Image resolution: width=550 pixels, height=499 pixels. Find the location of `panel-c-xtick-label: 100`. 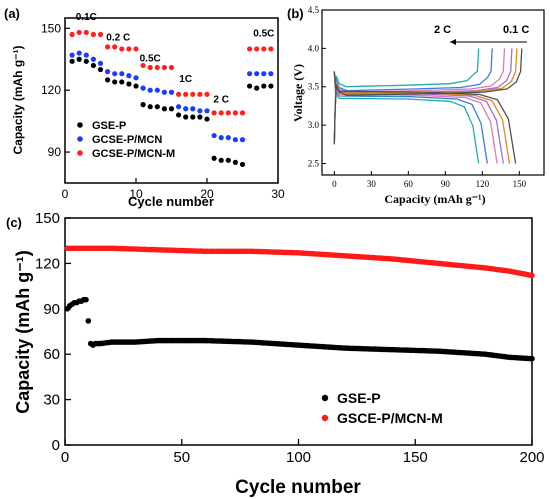

panel-c-xtick-label: 100 is located at coordinates (298, 457).